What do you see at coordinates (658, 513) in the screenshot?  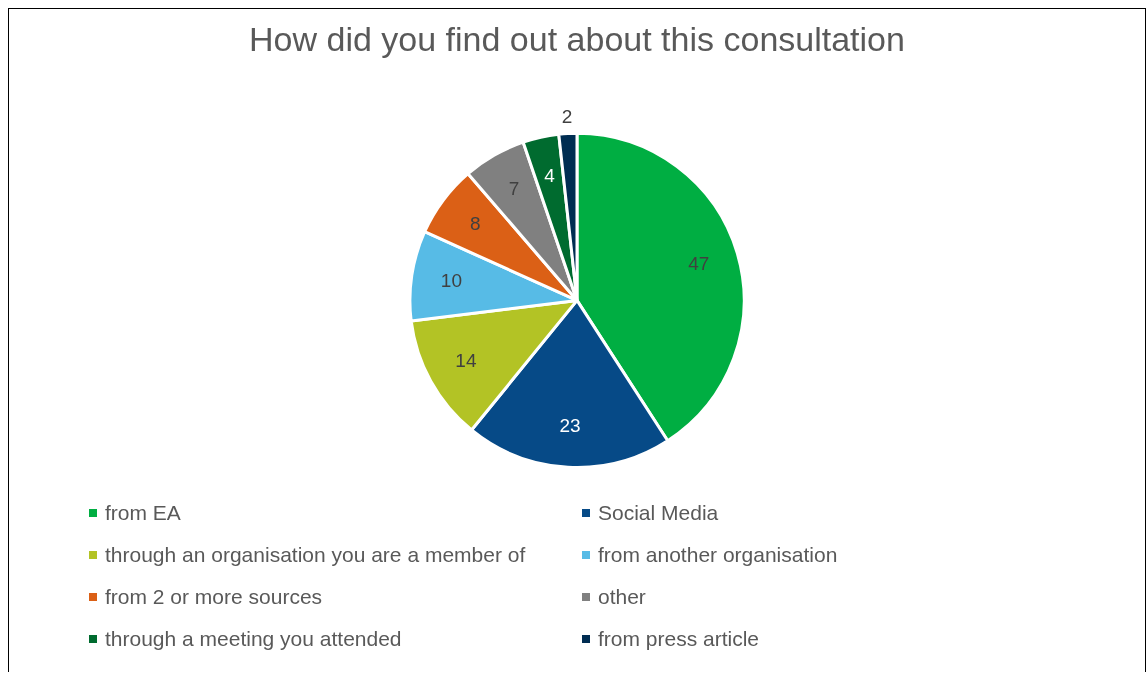 I see `legend-label: Social Media` at bounding box center [658, 513].